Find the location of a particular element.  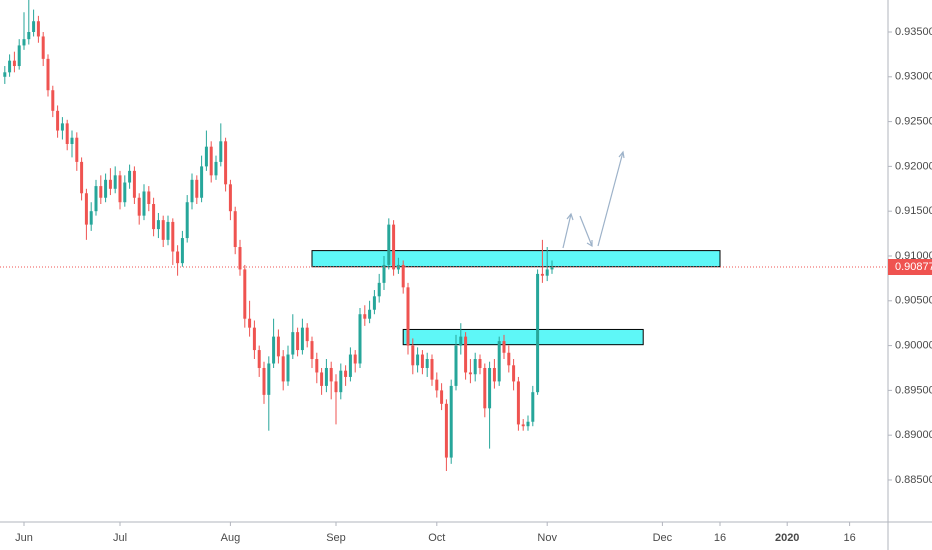

last-price-box is located at coordinates (910, 267).